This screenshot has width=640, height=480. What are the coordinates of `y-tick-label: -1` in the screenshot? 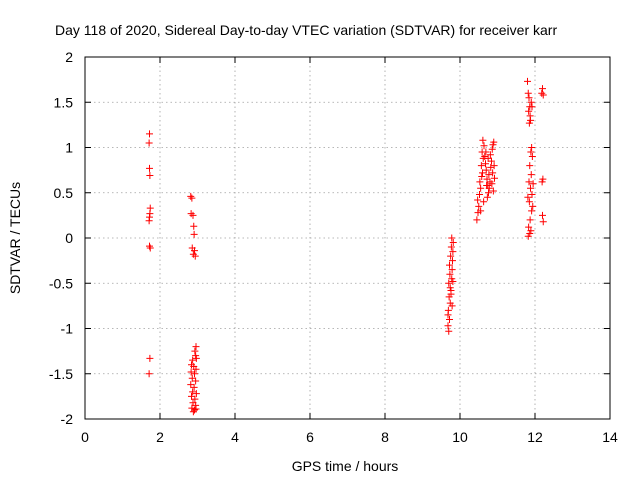 It's located at (67, 329).